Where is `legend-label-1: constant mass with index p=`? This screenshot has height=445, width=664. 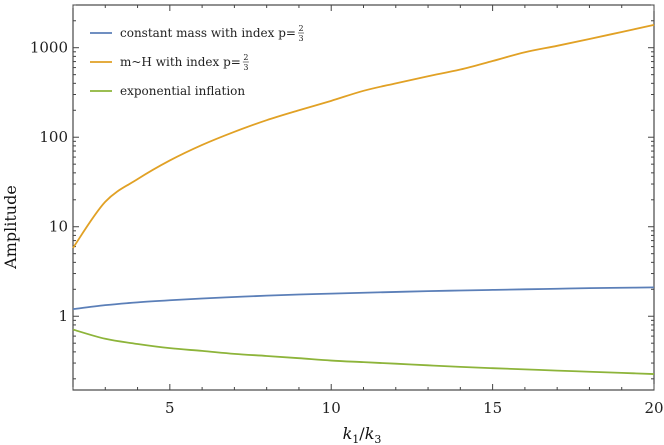
legend-label-1: constant mass with index p= is located at coordinates (208, 33).